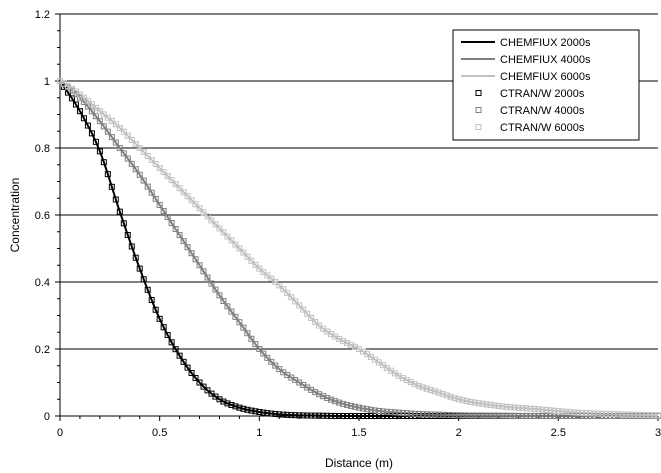 This screenshot has width=661, height=473. Describe the element at coordinates (545, 60) in the screenshot. I see `legend-label: CHEMFIUX 4000s` at that location.